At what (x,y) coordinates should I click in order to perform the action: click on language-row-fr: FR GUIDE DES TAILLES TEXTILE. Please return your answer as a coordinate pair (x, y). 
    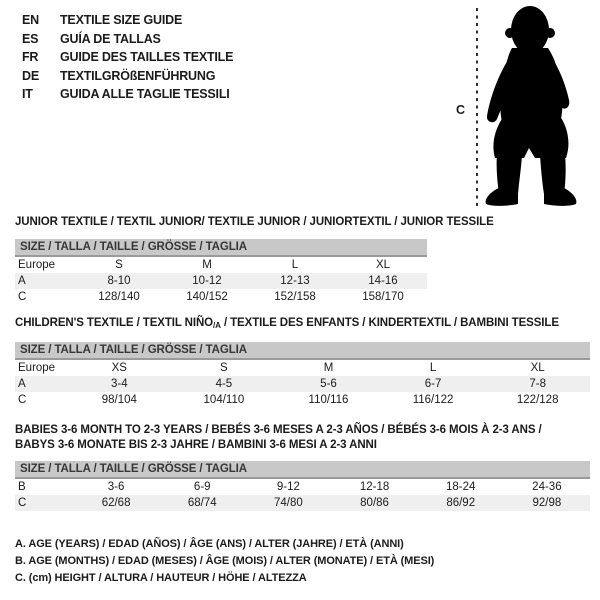
    Looking at the image, I should click on (127, 57).